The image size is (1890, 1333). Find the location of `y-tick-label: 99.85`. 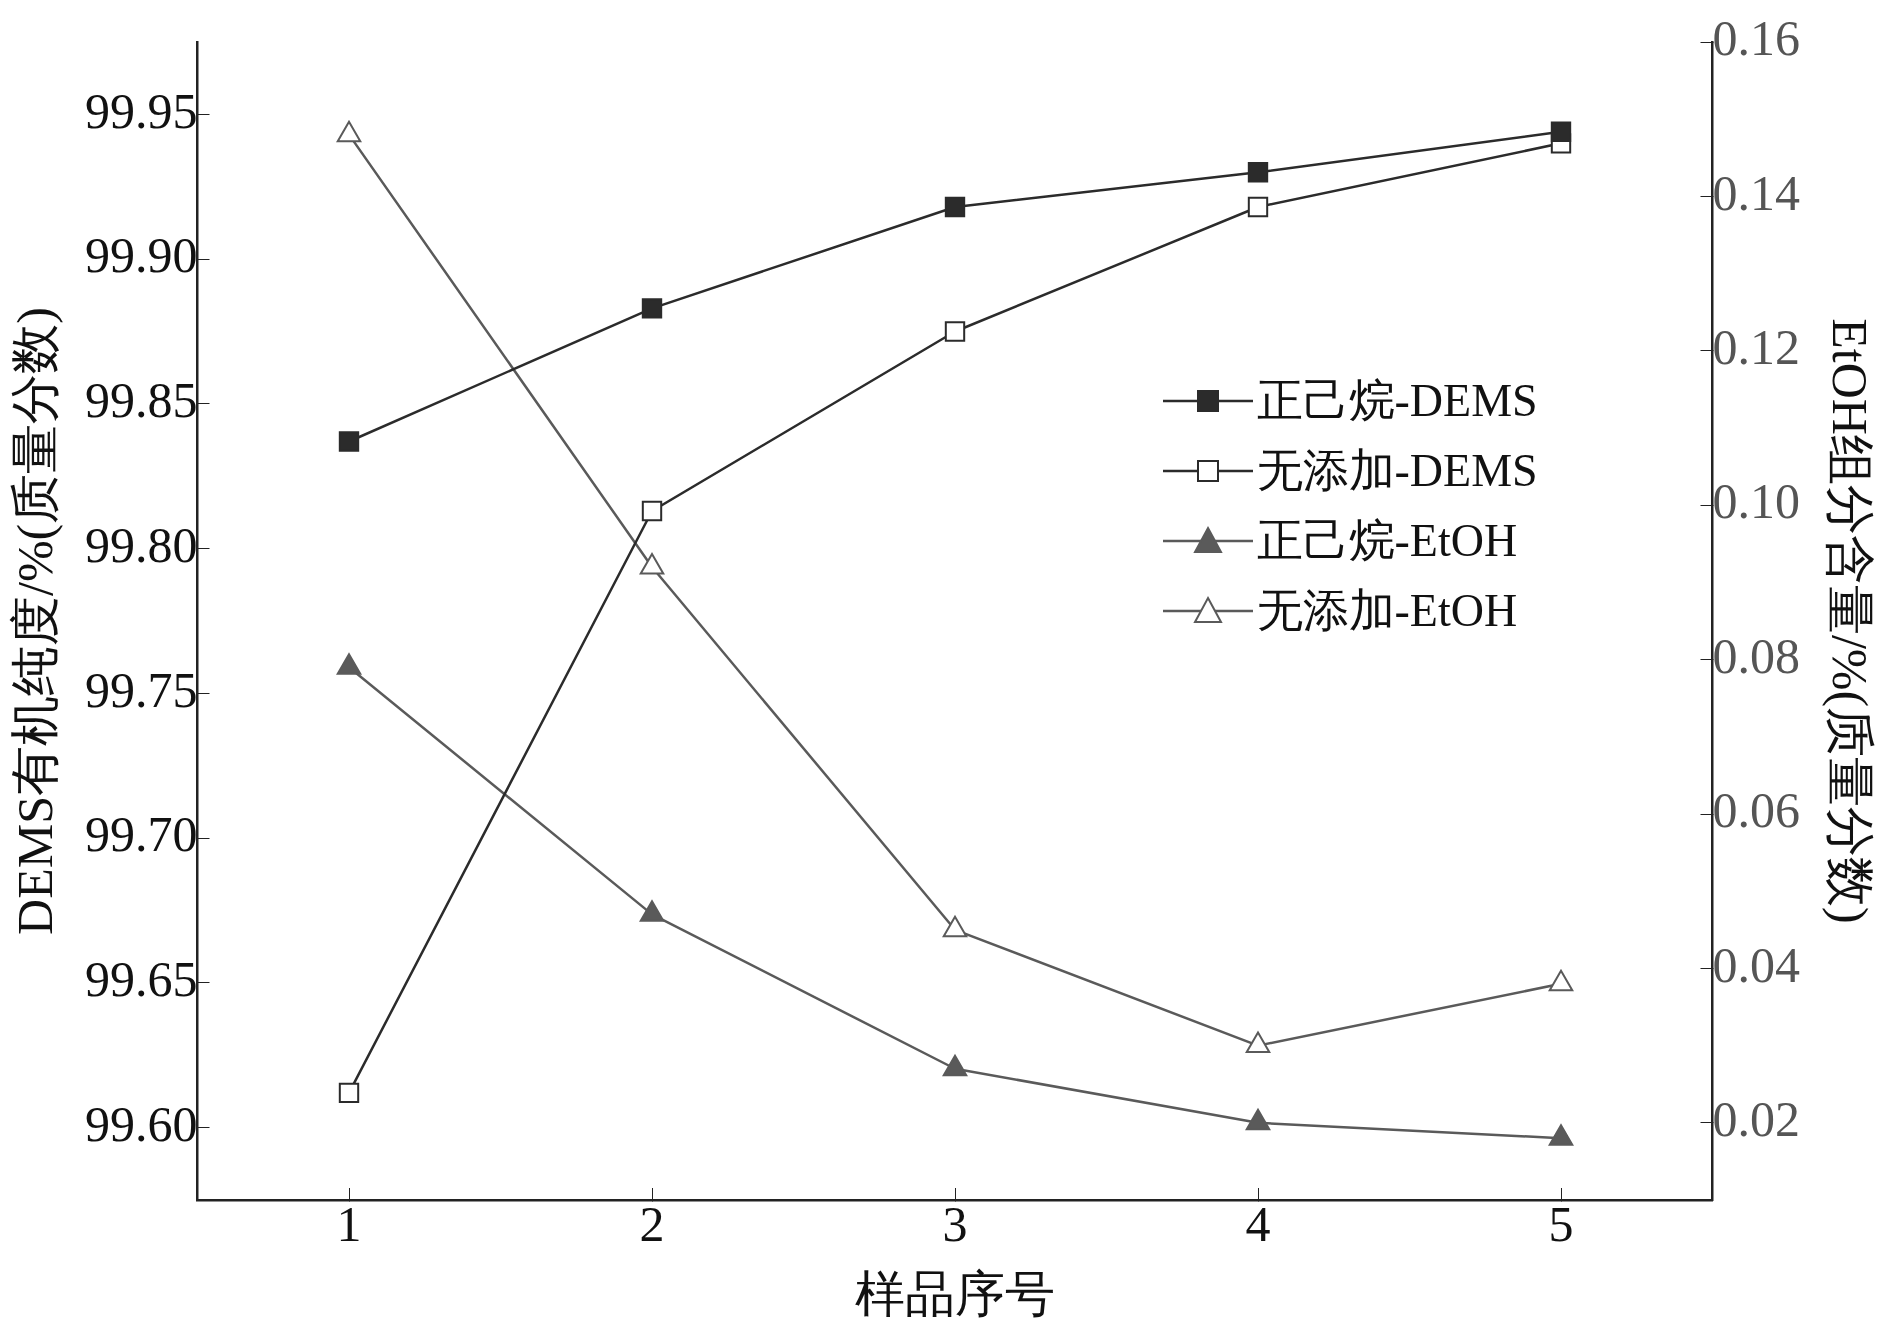

y-tick-label: 99.85 is located at coordinates (141, 400).